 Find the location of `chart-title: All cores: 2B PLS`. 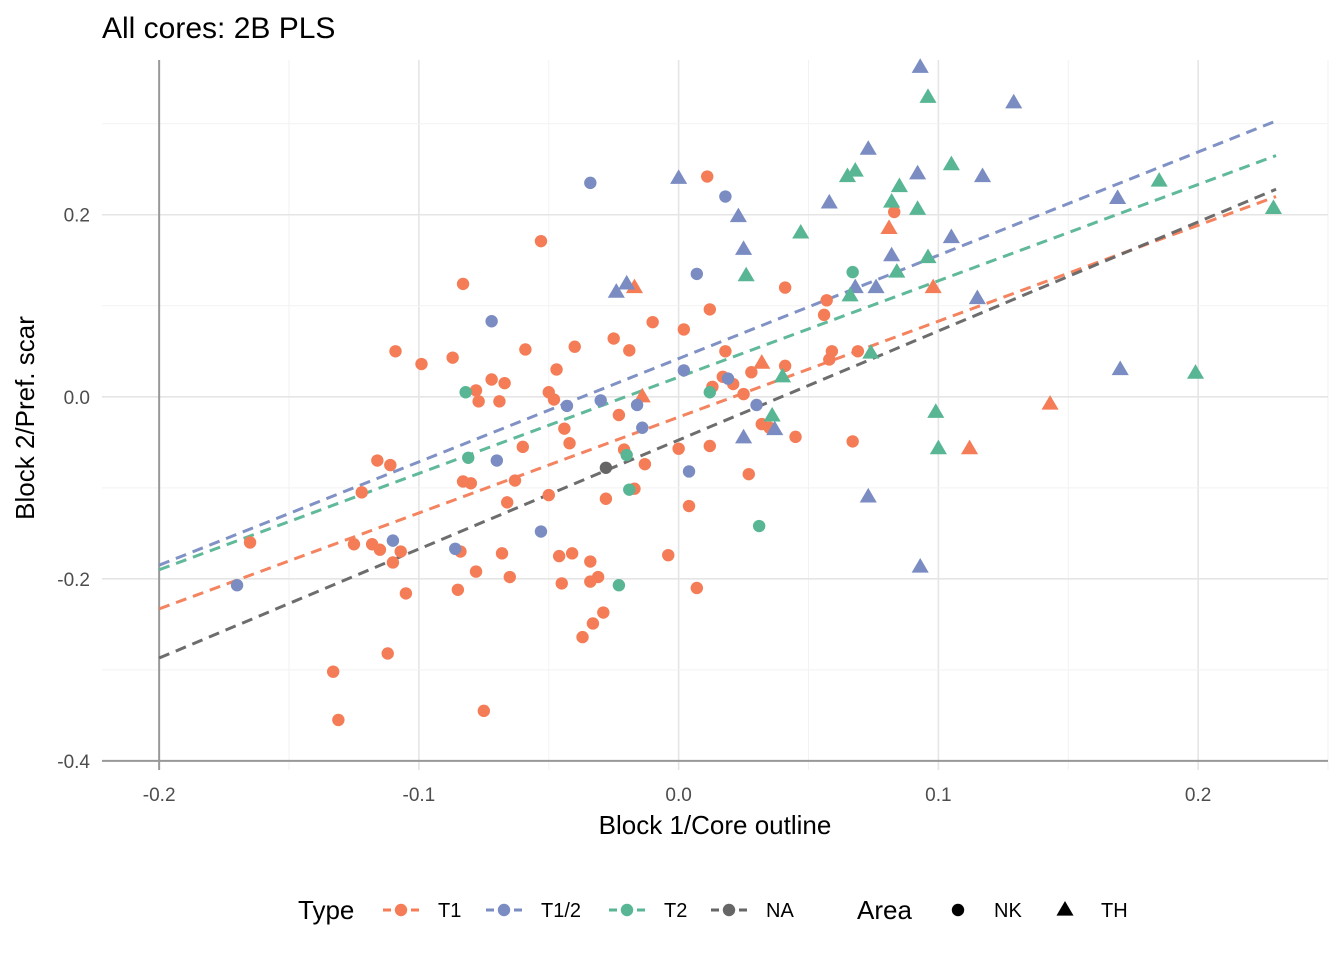

chart-title: All cores: 2B PLS is located at coordinates (218, 28).